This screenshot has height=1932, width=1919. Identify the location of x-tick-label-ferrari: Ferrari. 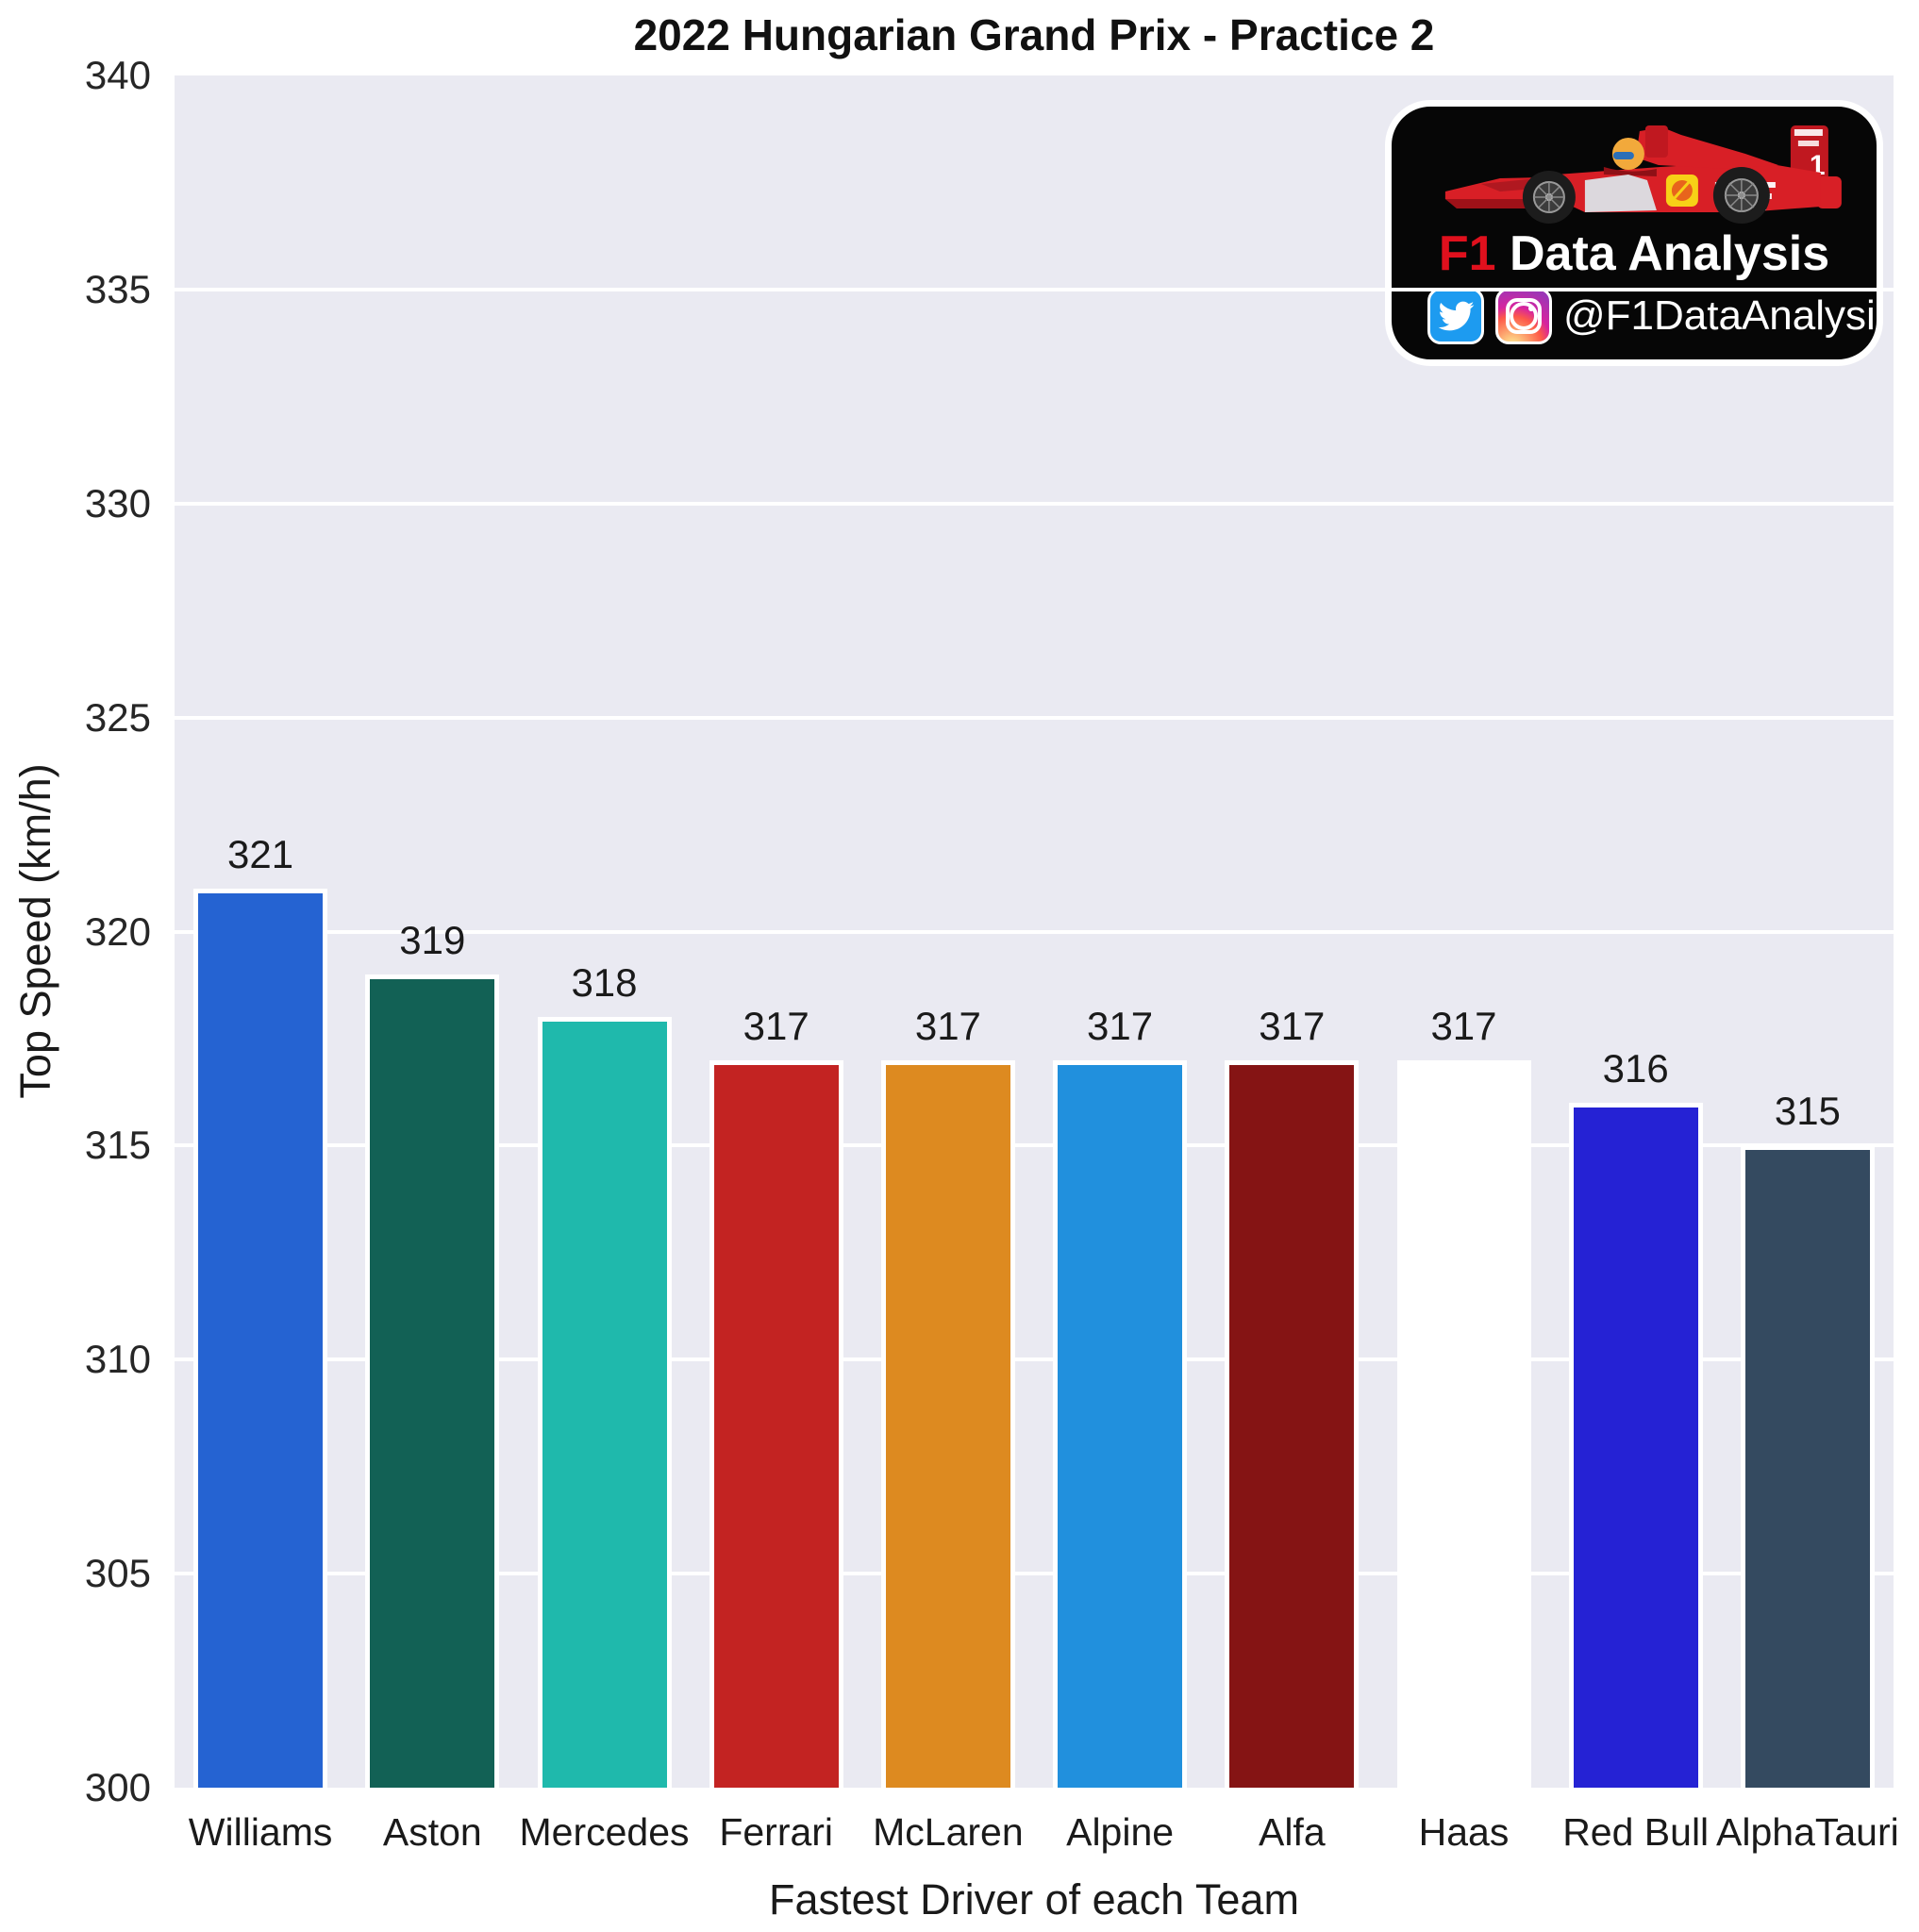
(776, 1832).